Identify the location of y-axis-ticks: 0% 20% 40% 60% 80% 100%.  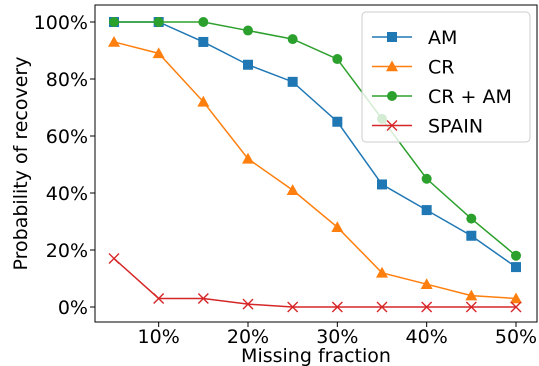
(64, 165).